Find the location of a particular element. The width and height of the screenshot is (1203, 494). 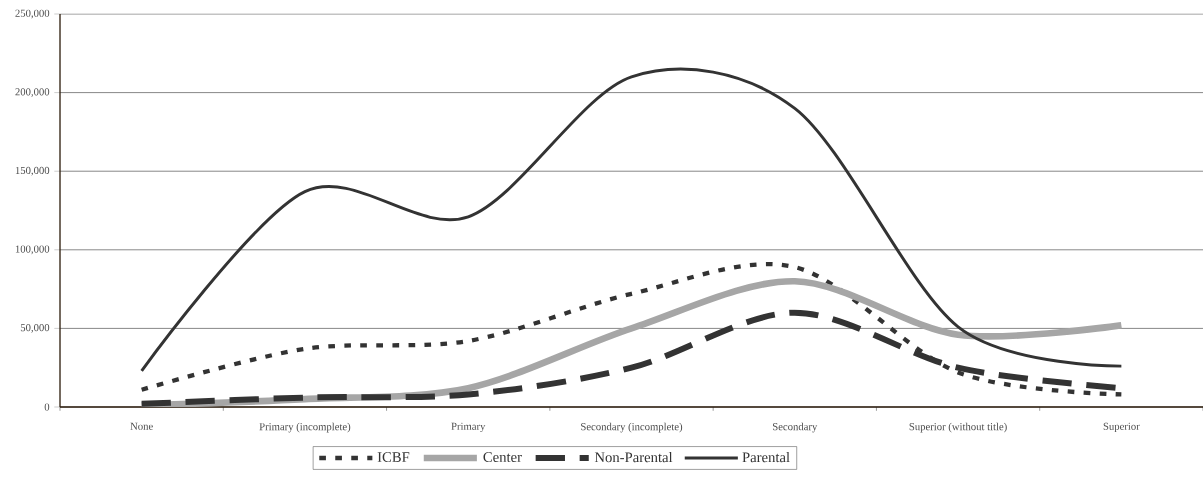

legend-label: Center is located at coordinates (502, 457).